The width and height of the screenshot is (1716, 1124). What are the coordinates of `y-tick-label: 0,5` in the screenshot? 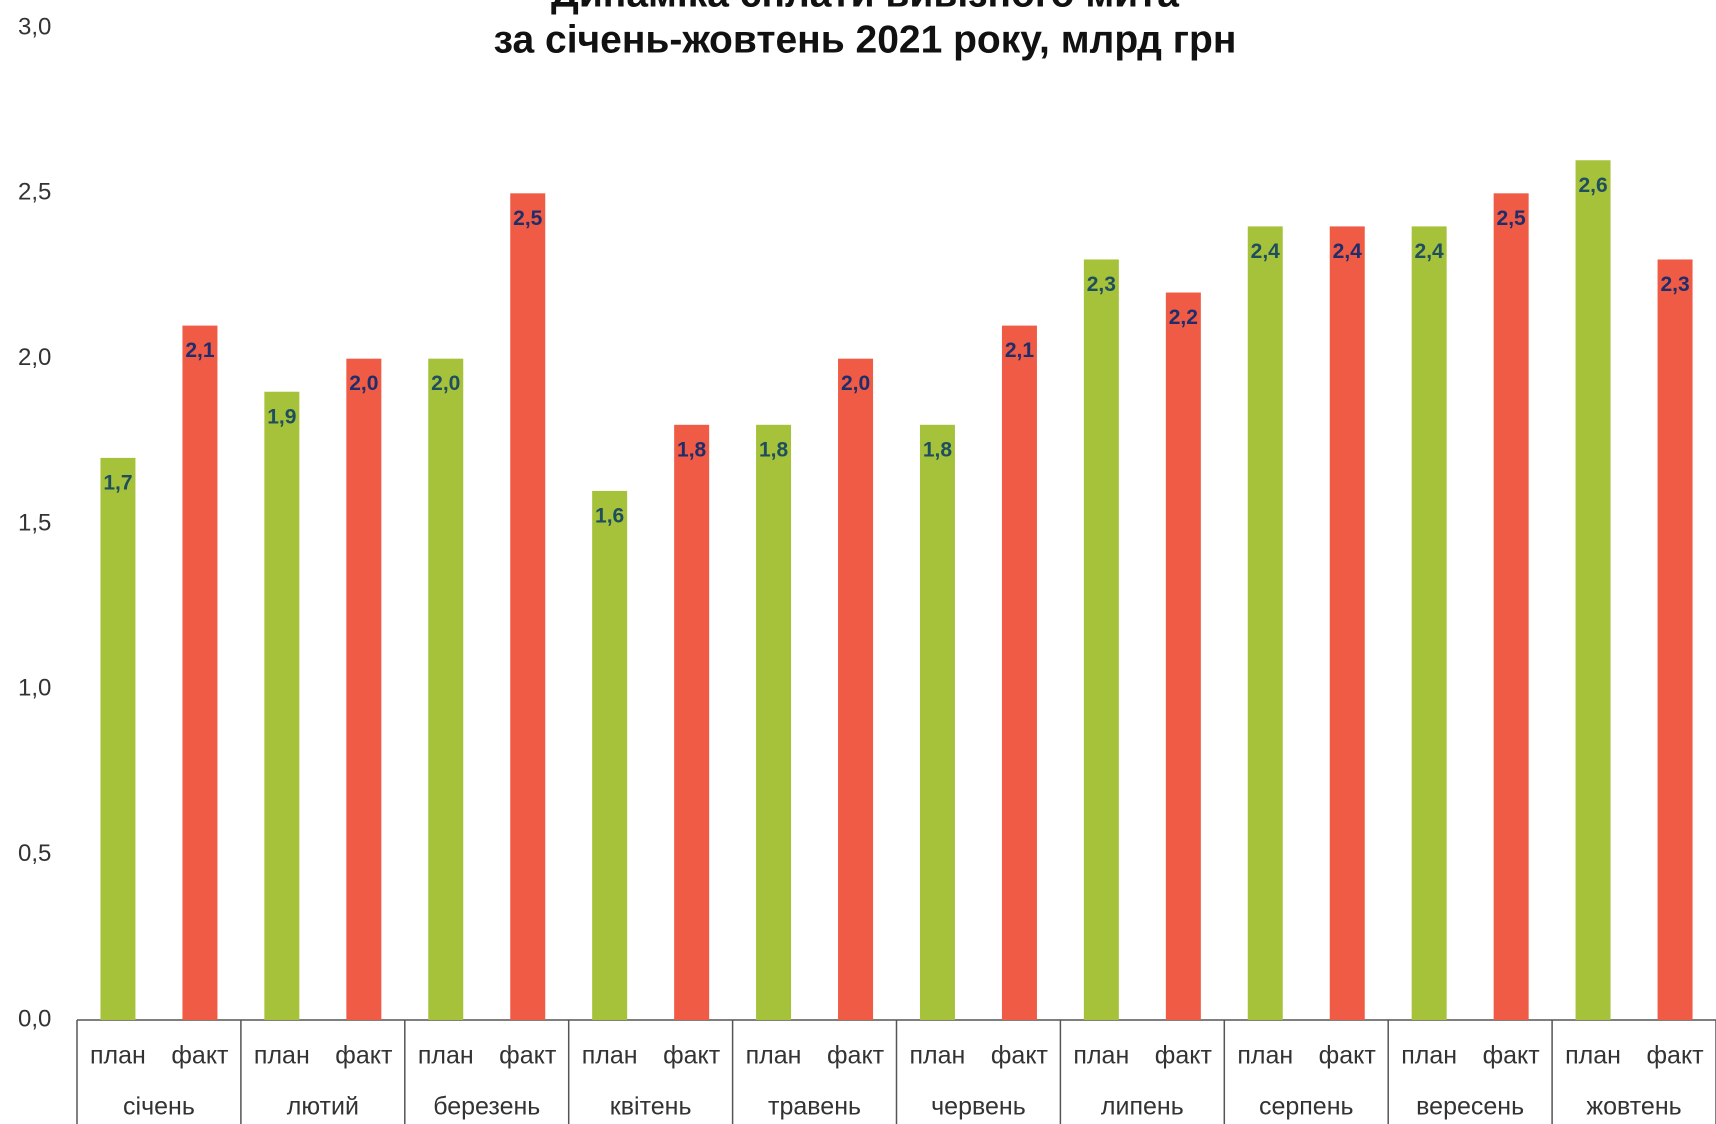 It's located at (34, 853).